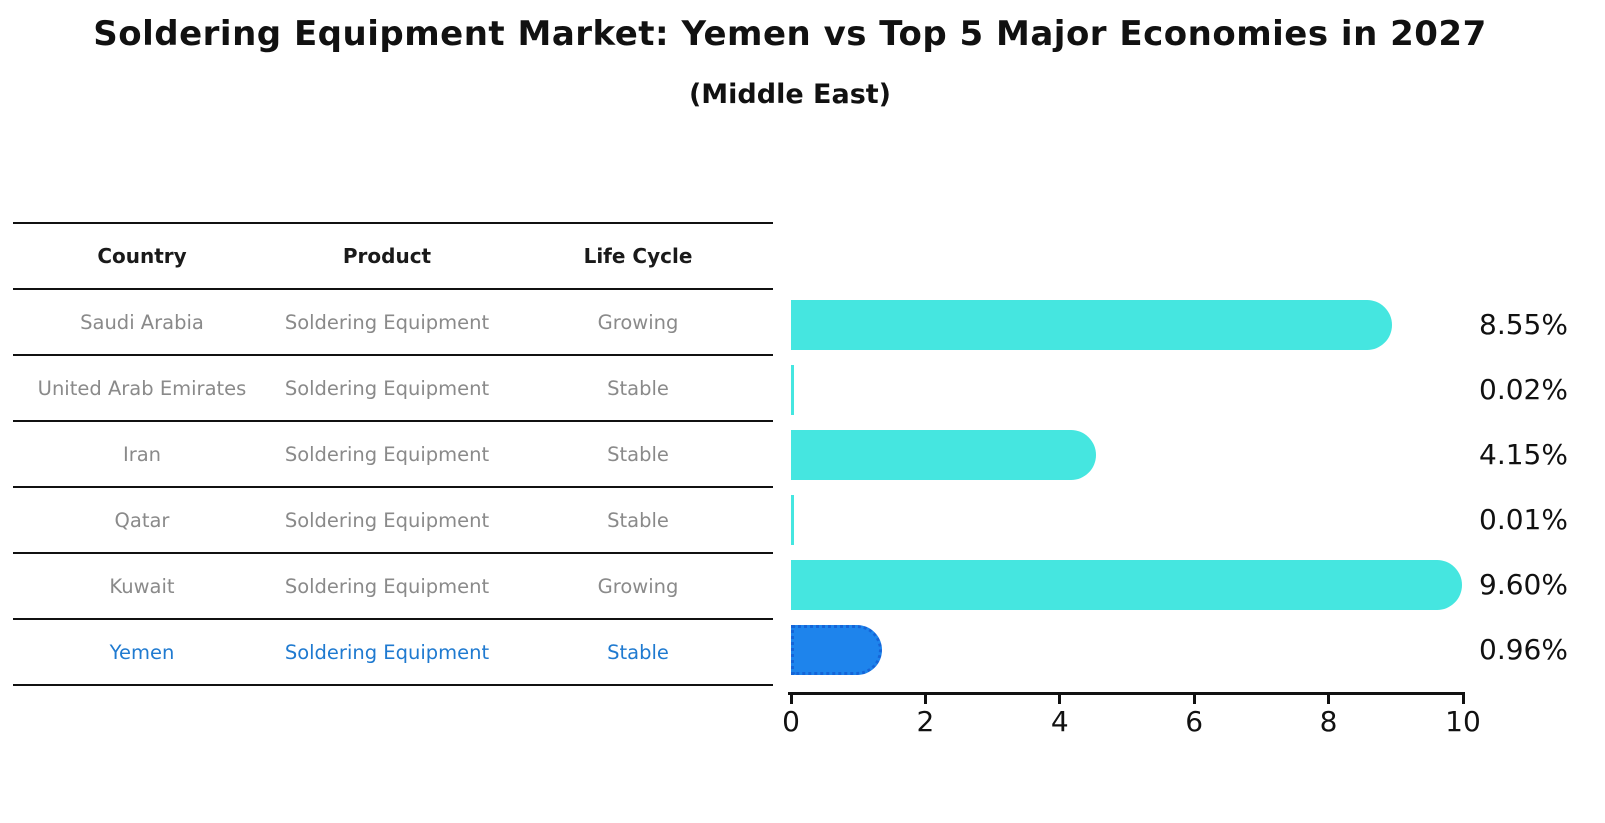  Describe the element at coordinates (142, 454) in the screenshot. I see `country-cell: Iran` at that location.